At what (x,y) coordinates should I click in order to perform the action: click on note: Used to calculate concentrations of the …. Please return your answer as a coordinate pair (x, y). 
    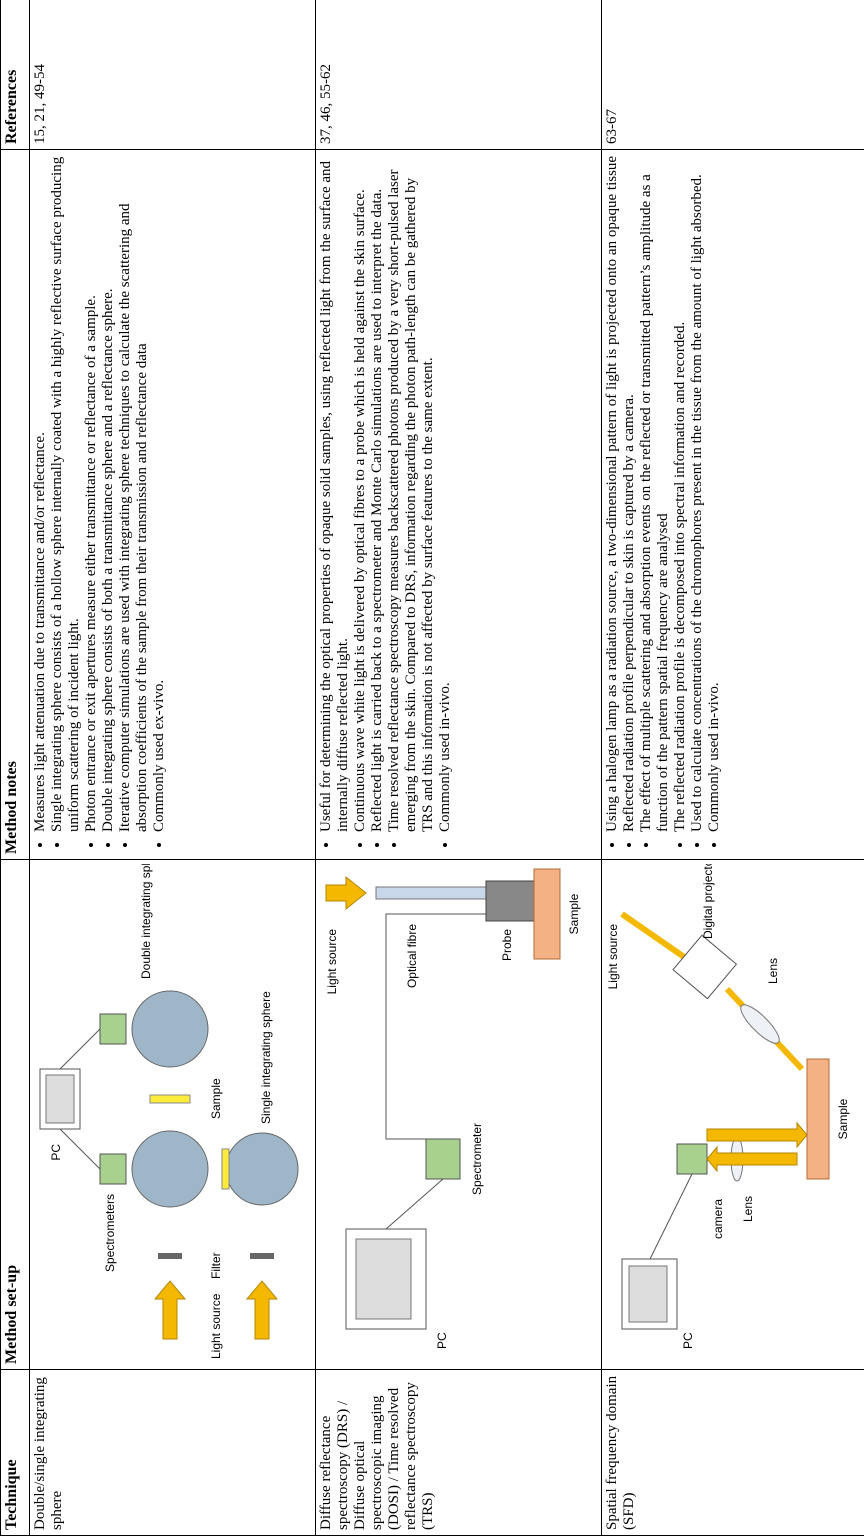
    Looking at the image, I should click on (697, 493).